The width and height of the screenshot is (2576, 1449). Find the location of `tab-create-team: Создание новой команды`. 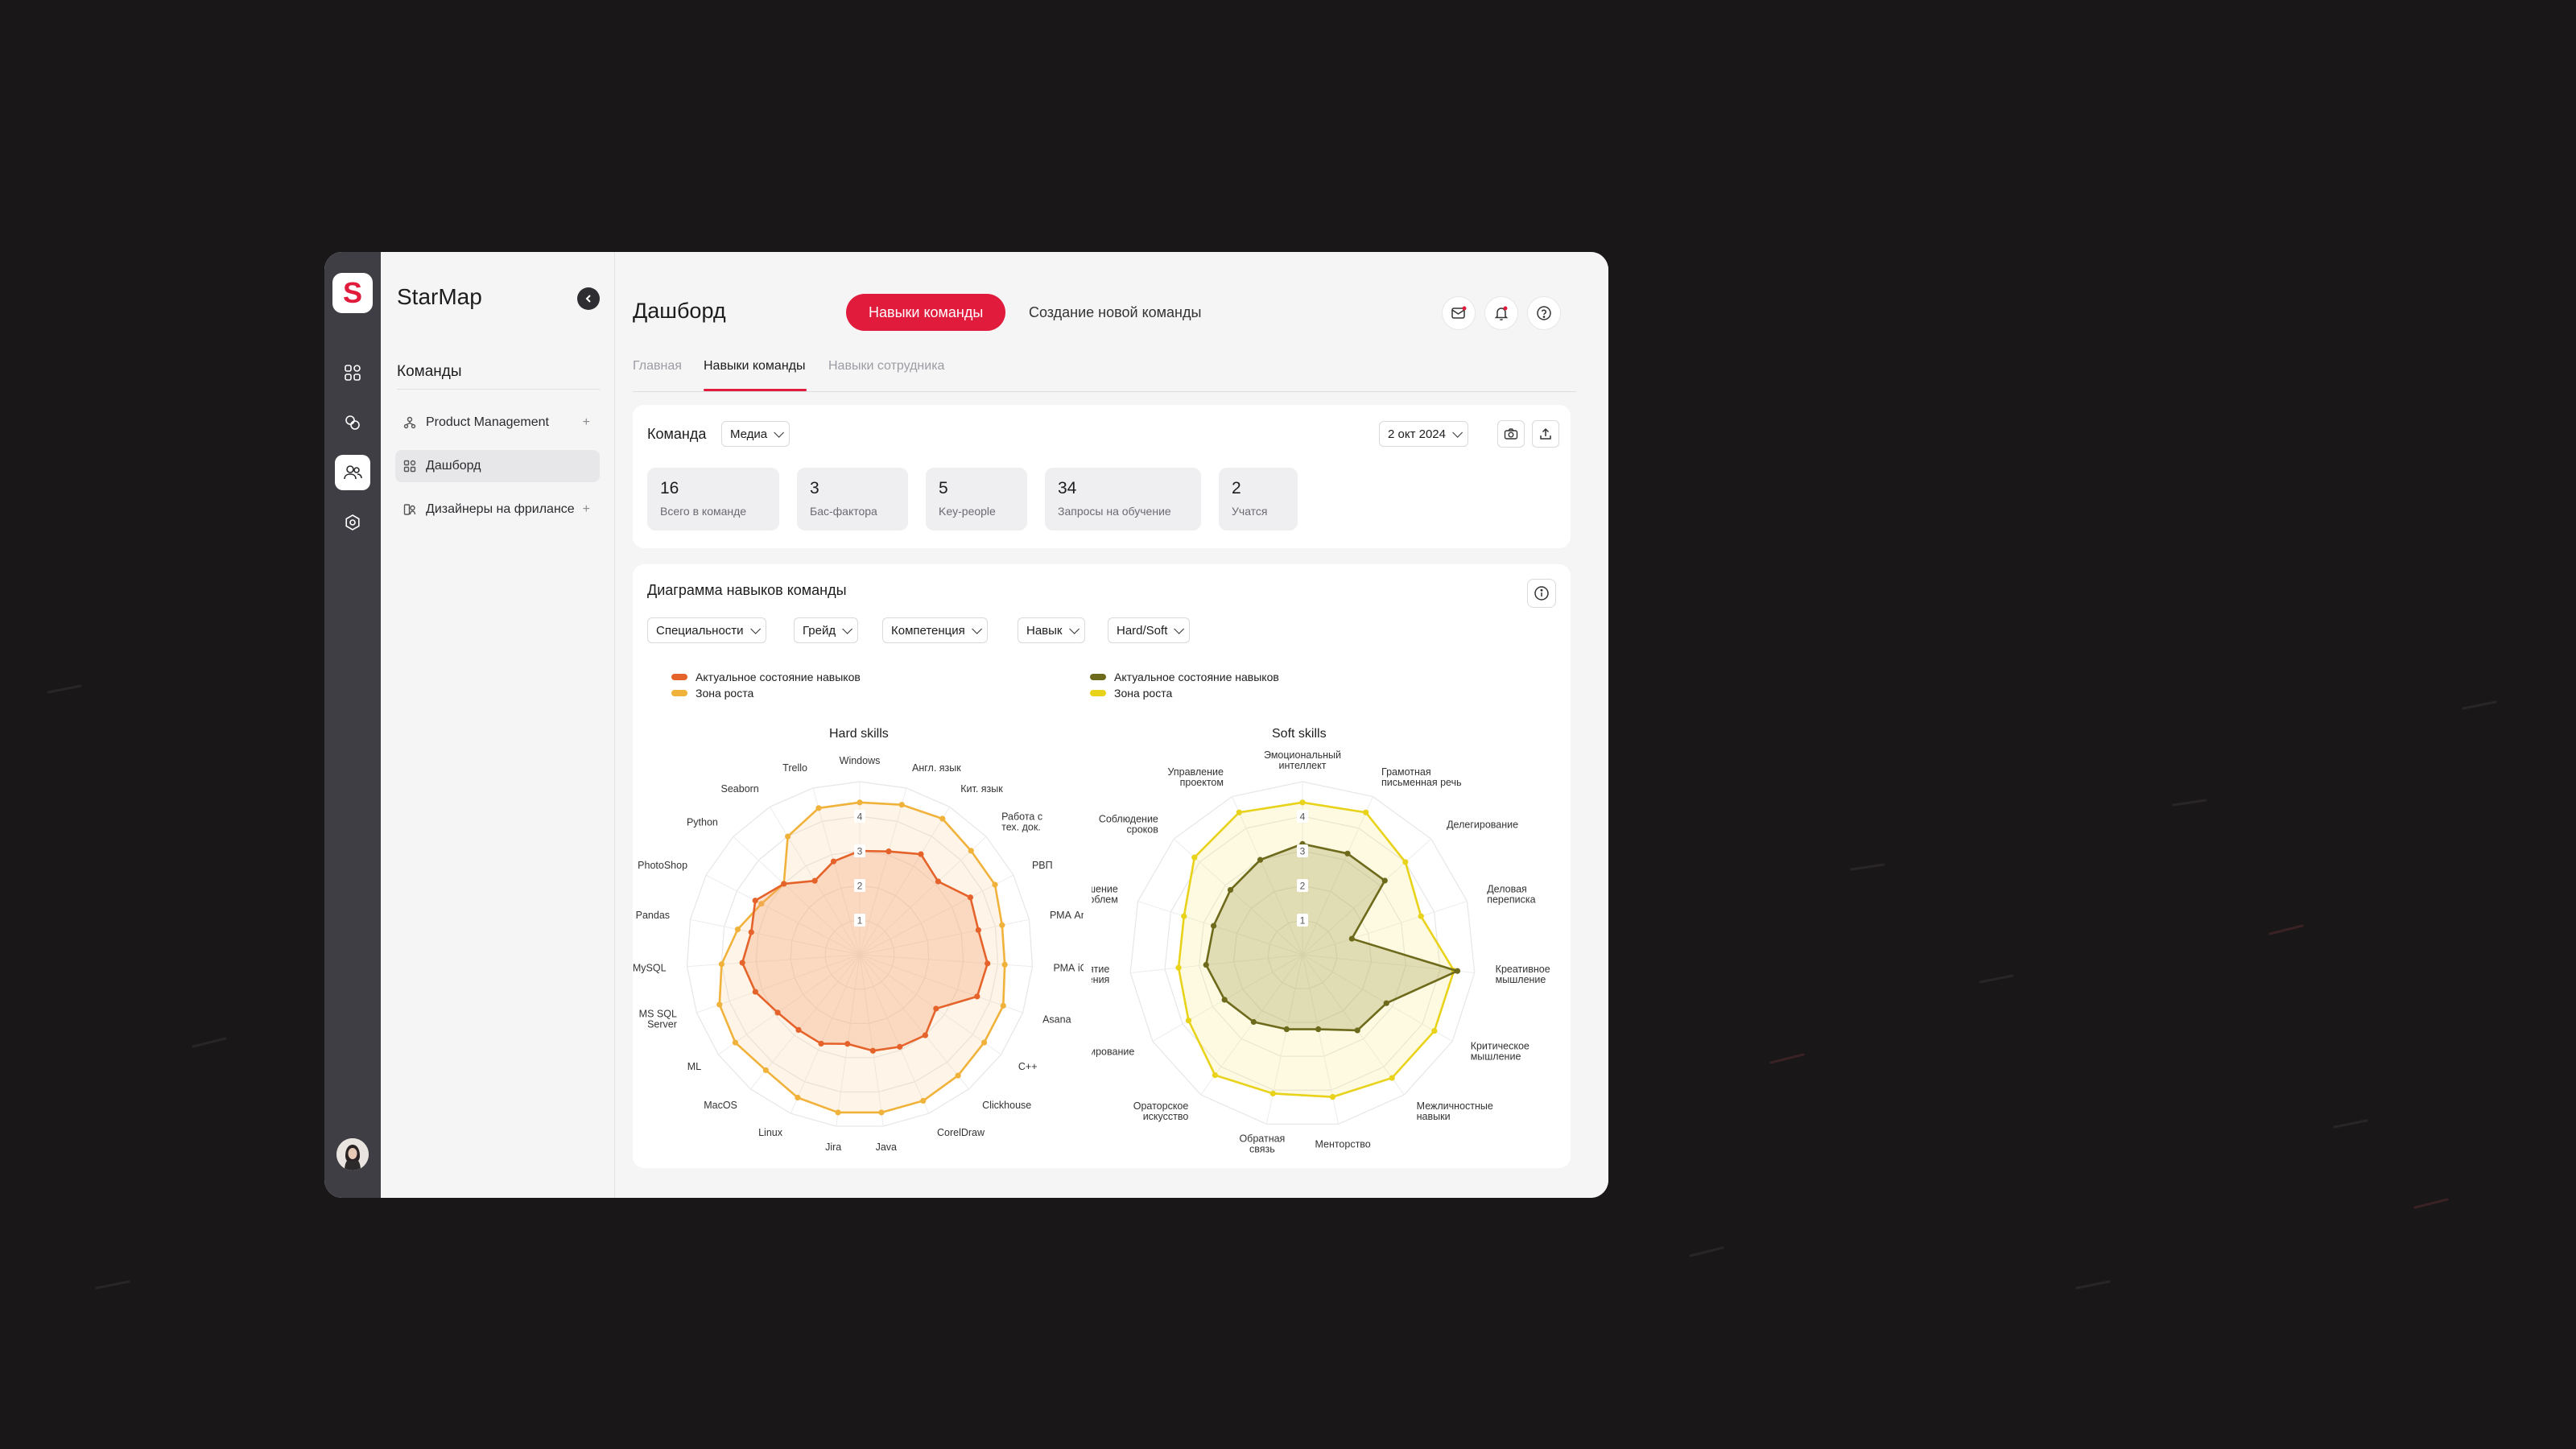

tab-create-team: Создание новой команды is located at coordinates (1115, 311).